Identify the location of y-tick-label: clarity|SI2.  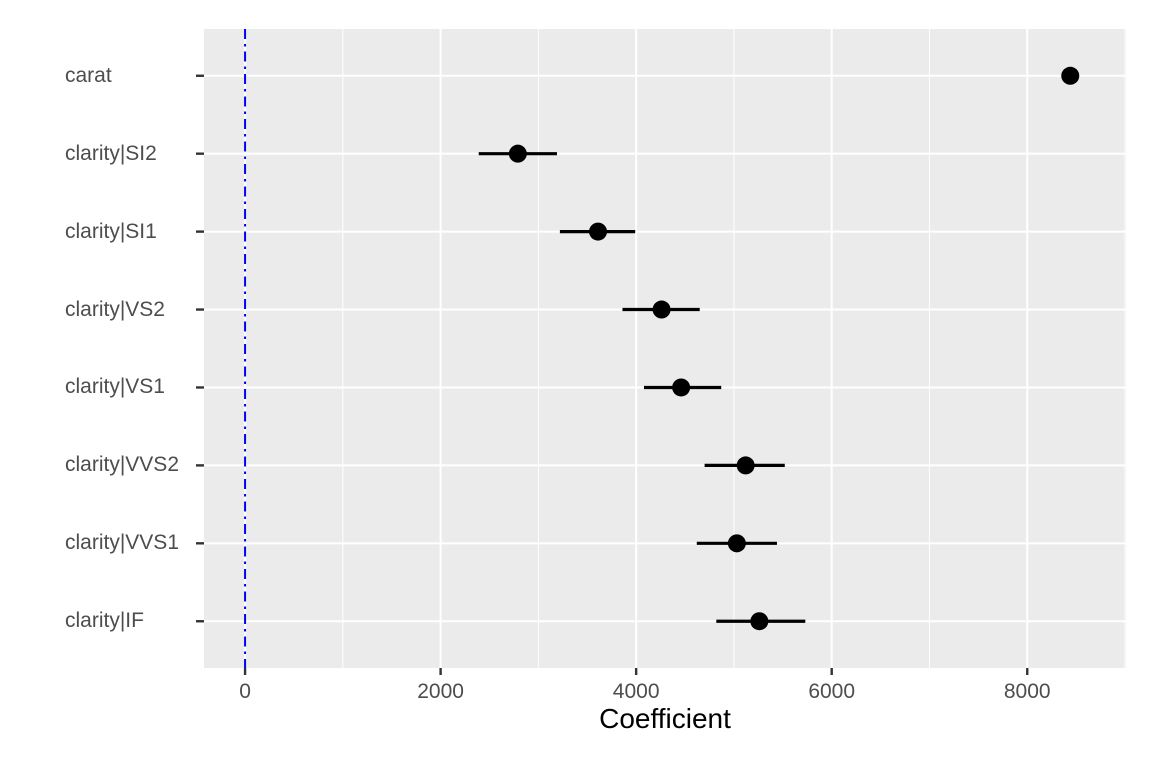
(111, 153).